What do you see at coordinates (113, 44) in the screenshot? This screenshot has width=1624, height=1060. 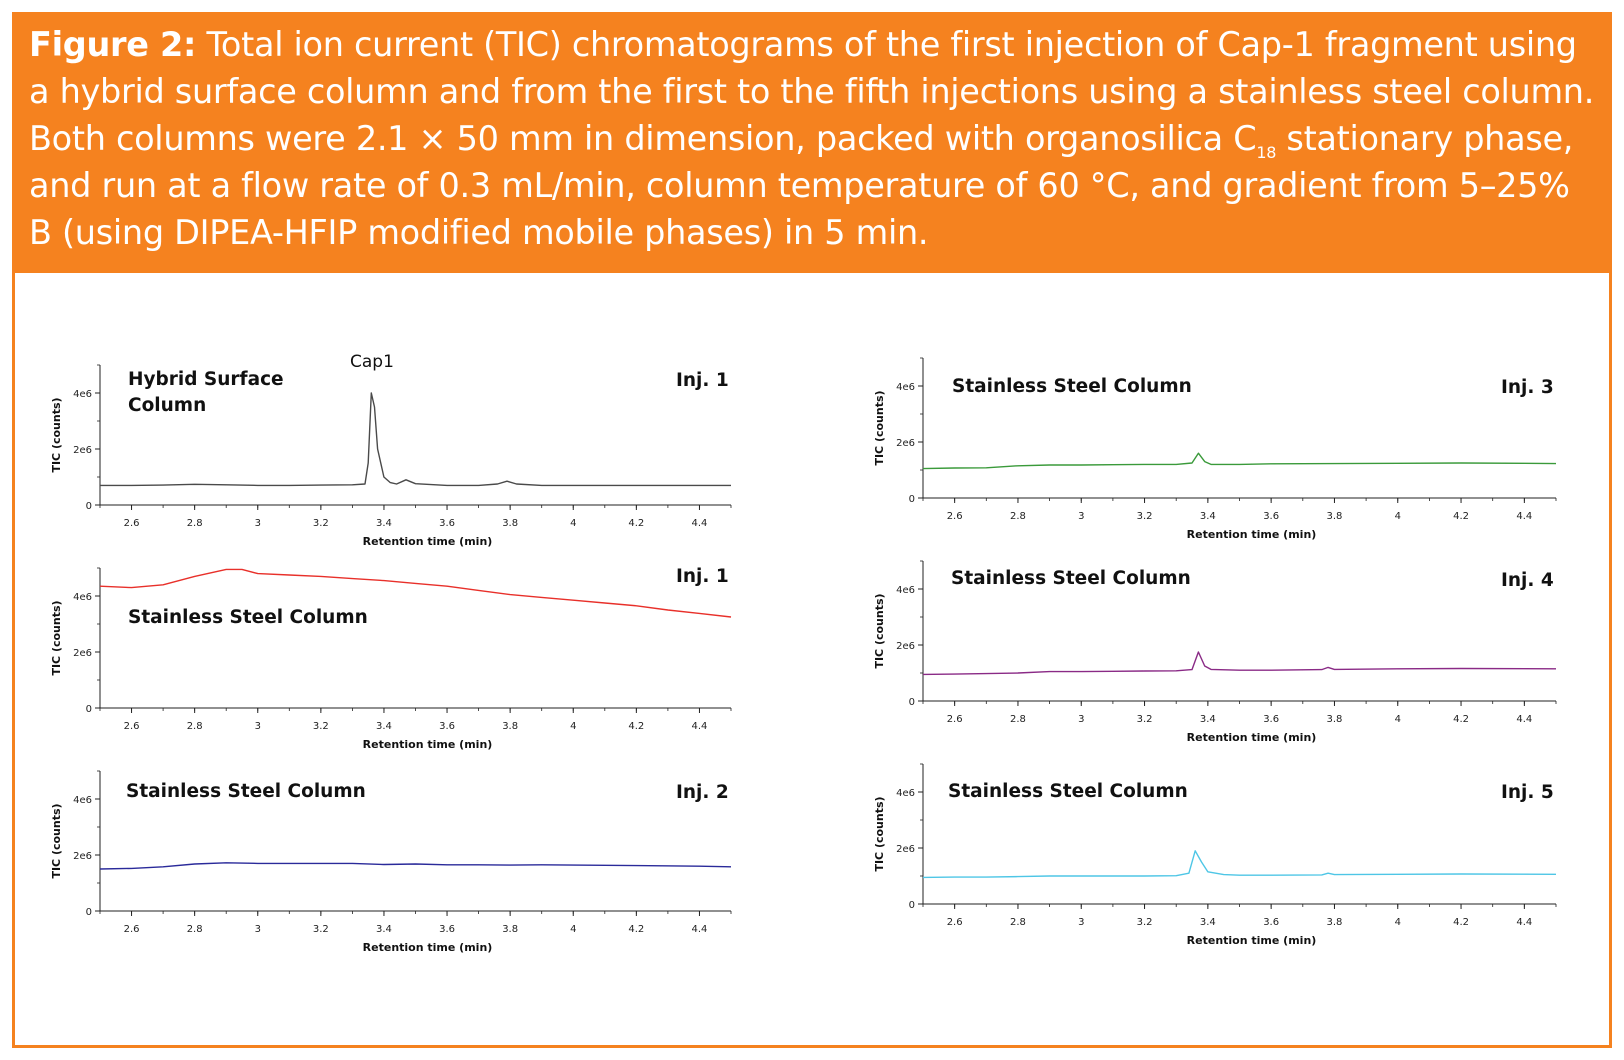 I see `figure-label: Figure 2:` at bounding box center [113, 44].